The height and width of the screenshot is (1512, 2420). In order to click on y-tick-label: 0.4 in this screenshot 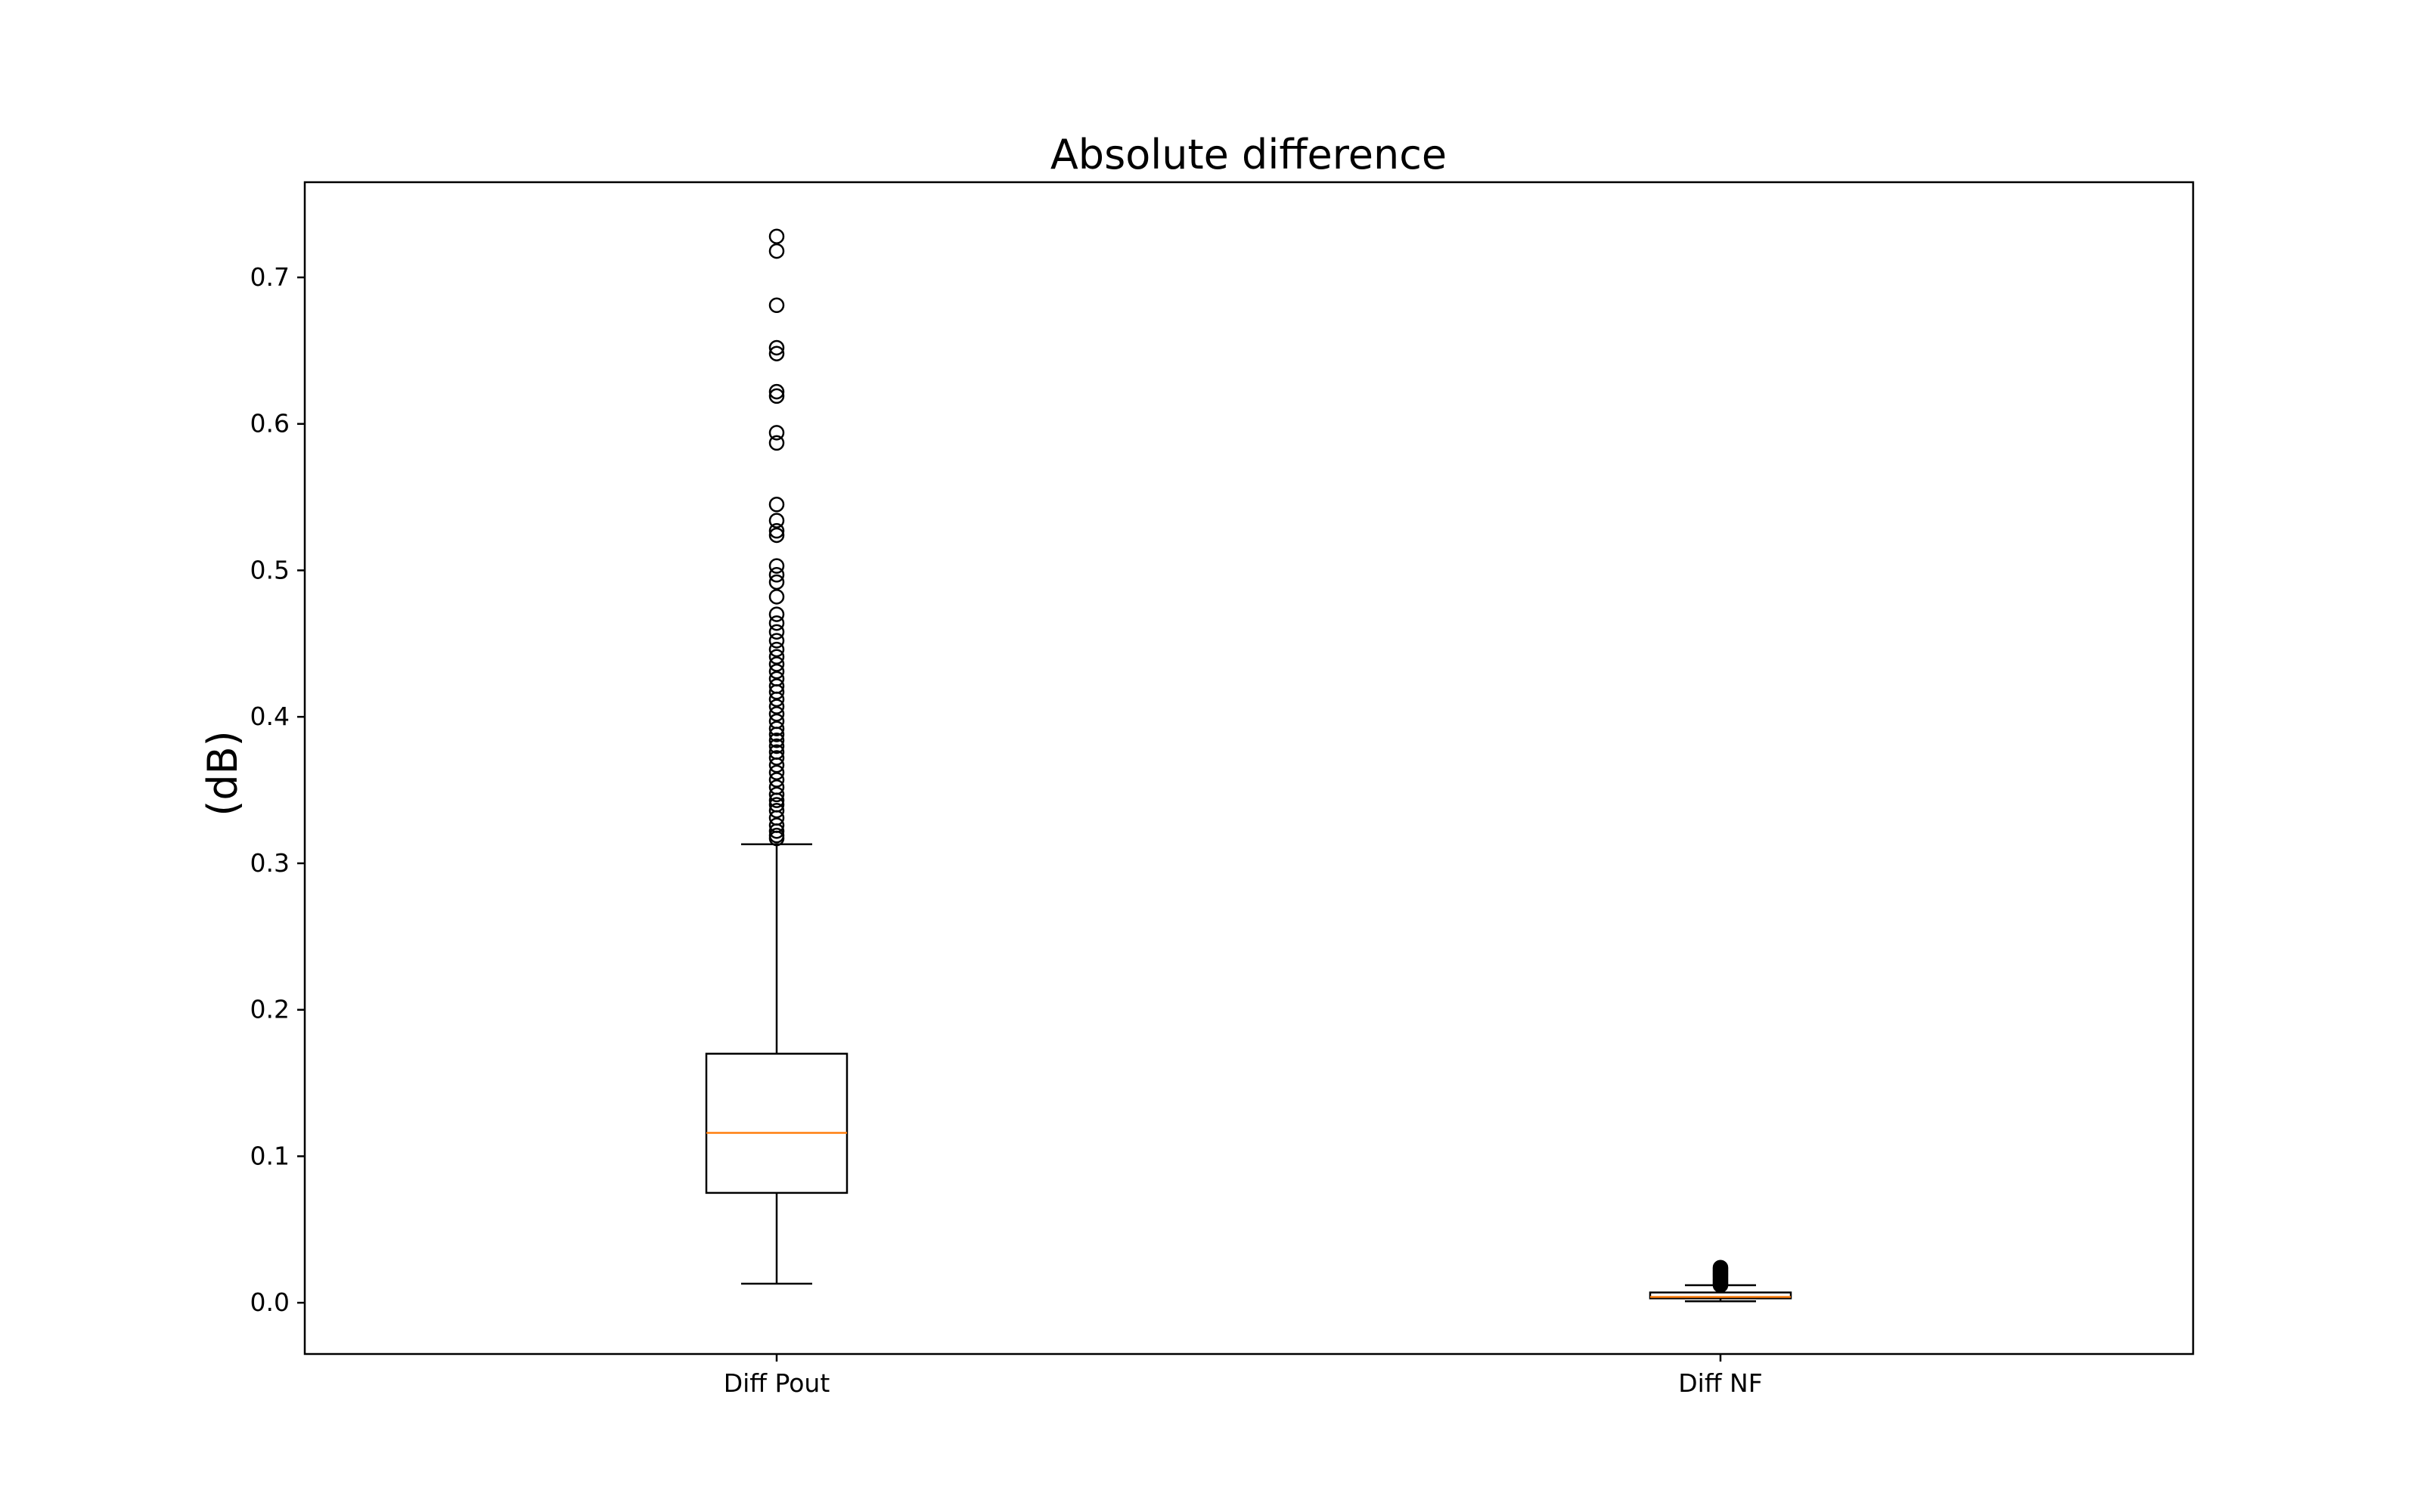, I will do `click(270, 716)`.